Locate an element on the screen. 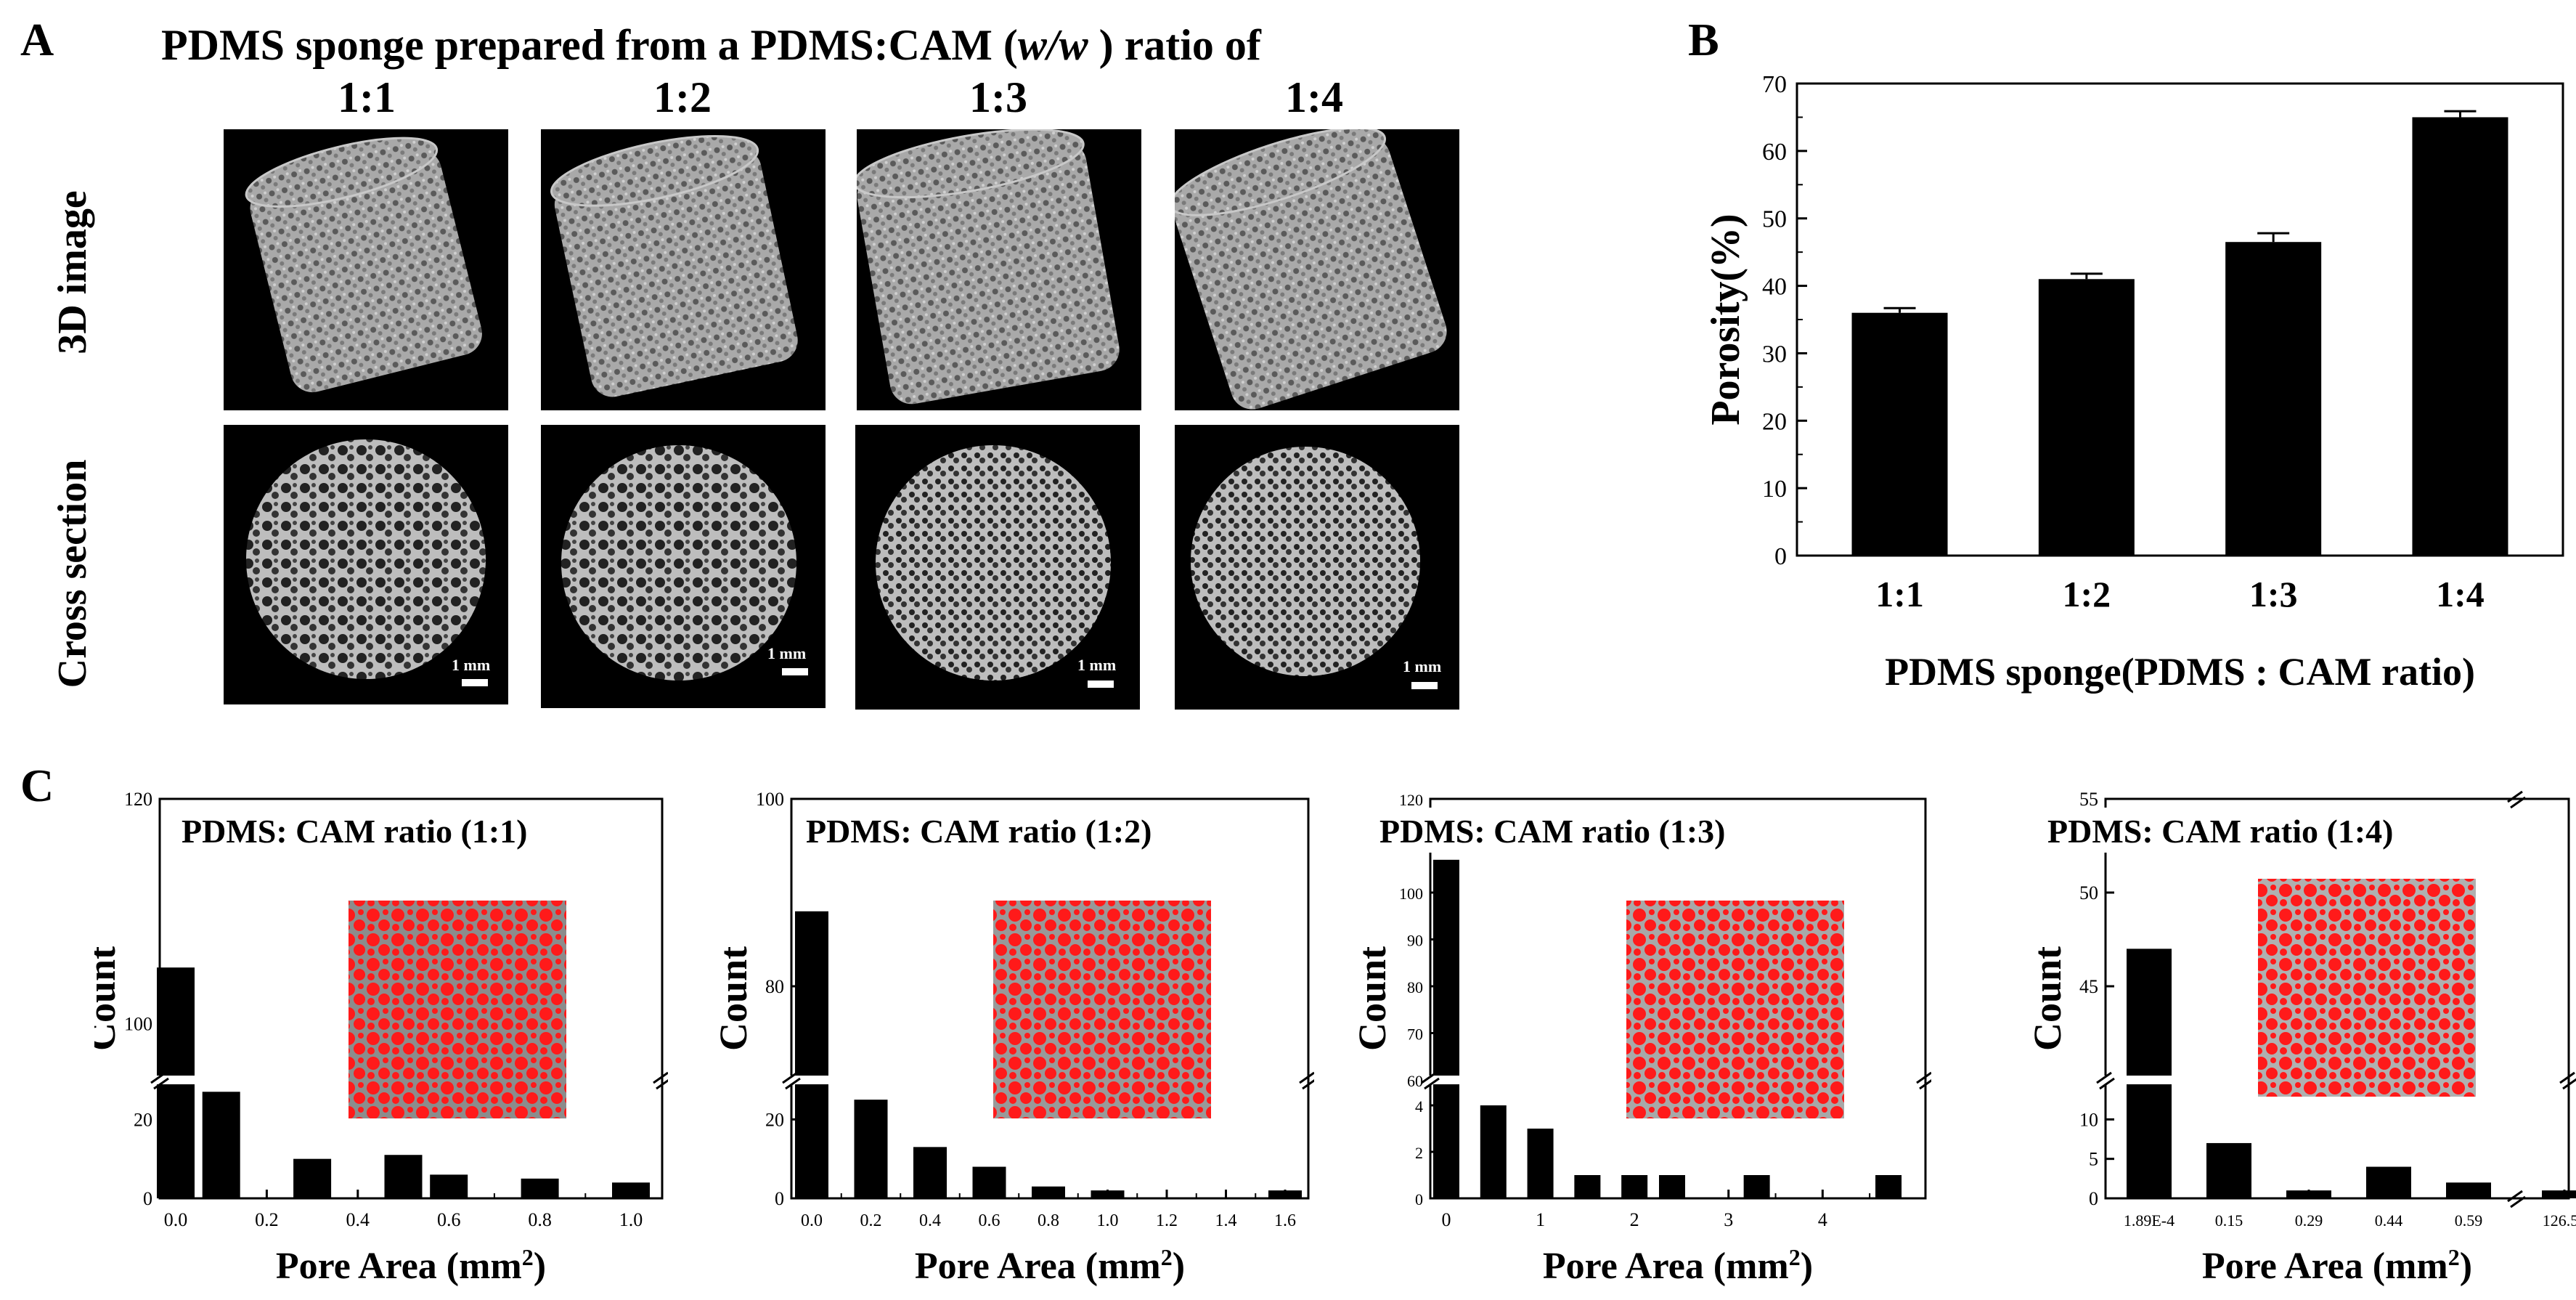  x-tick-label: 0 is located at coordinates (1446, 1219).